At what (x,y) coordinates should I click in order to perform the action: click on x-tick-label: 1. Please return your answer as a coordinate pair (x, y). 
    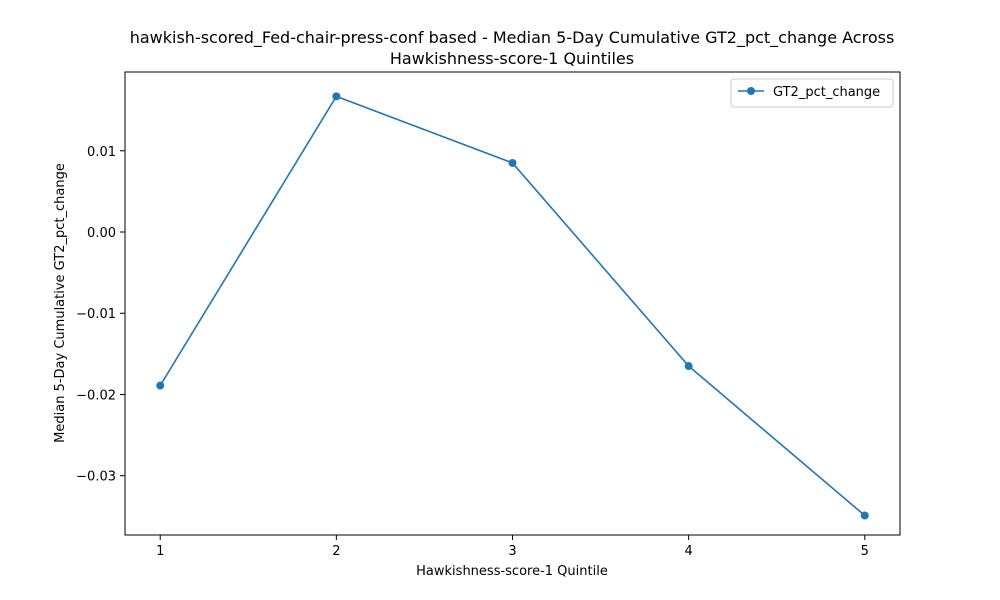
    Looking at the image, I should click on (160, 551).